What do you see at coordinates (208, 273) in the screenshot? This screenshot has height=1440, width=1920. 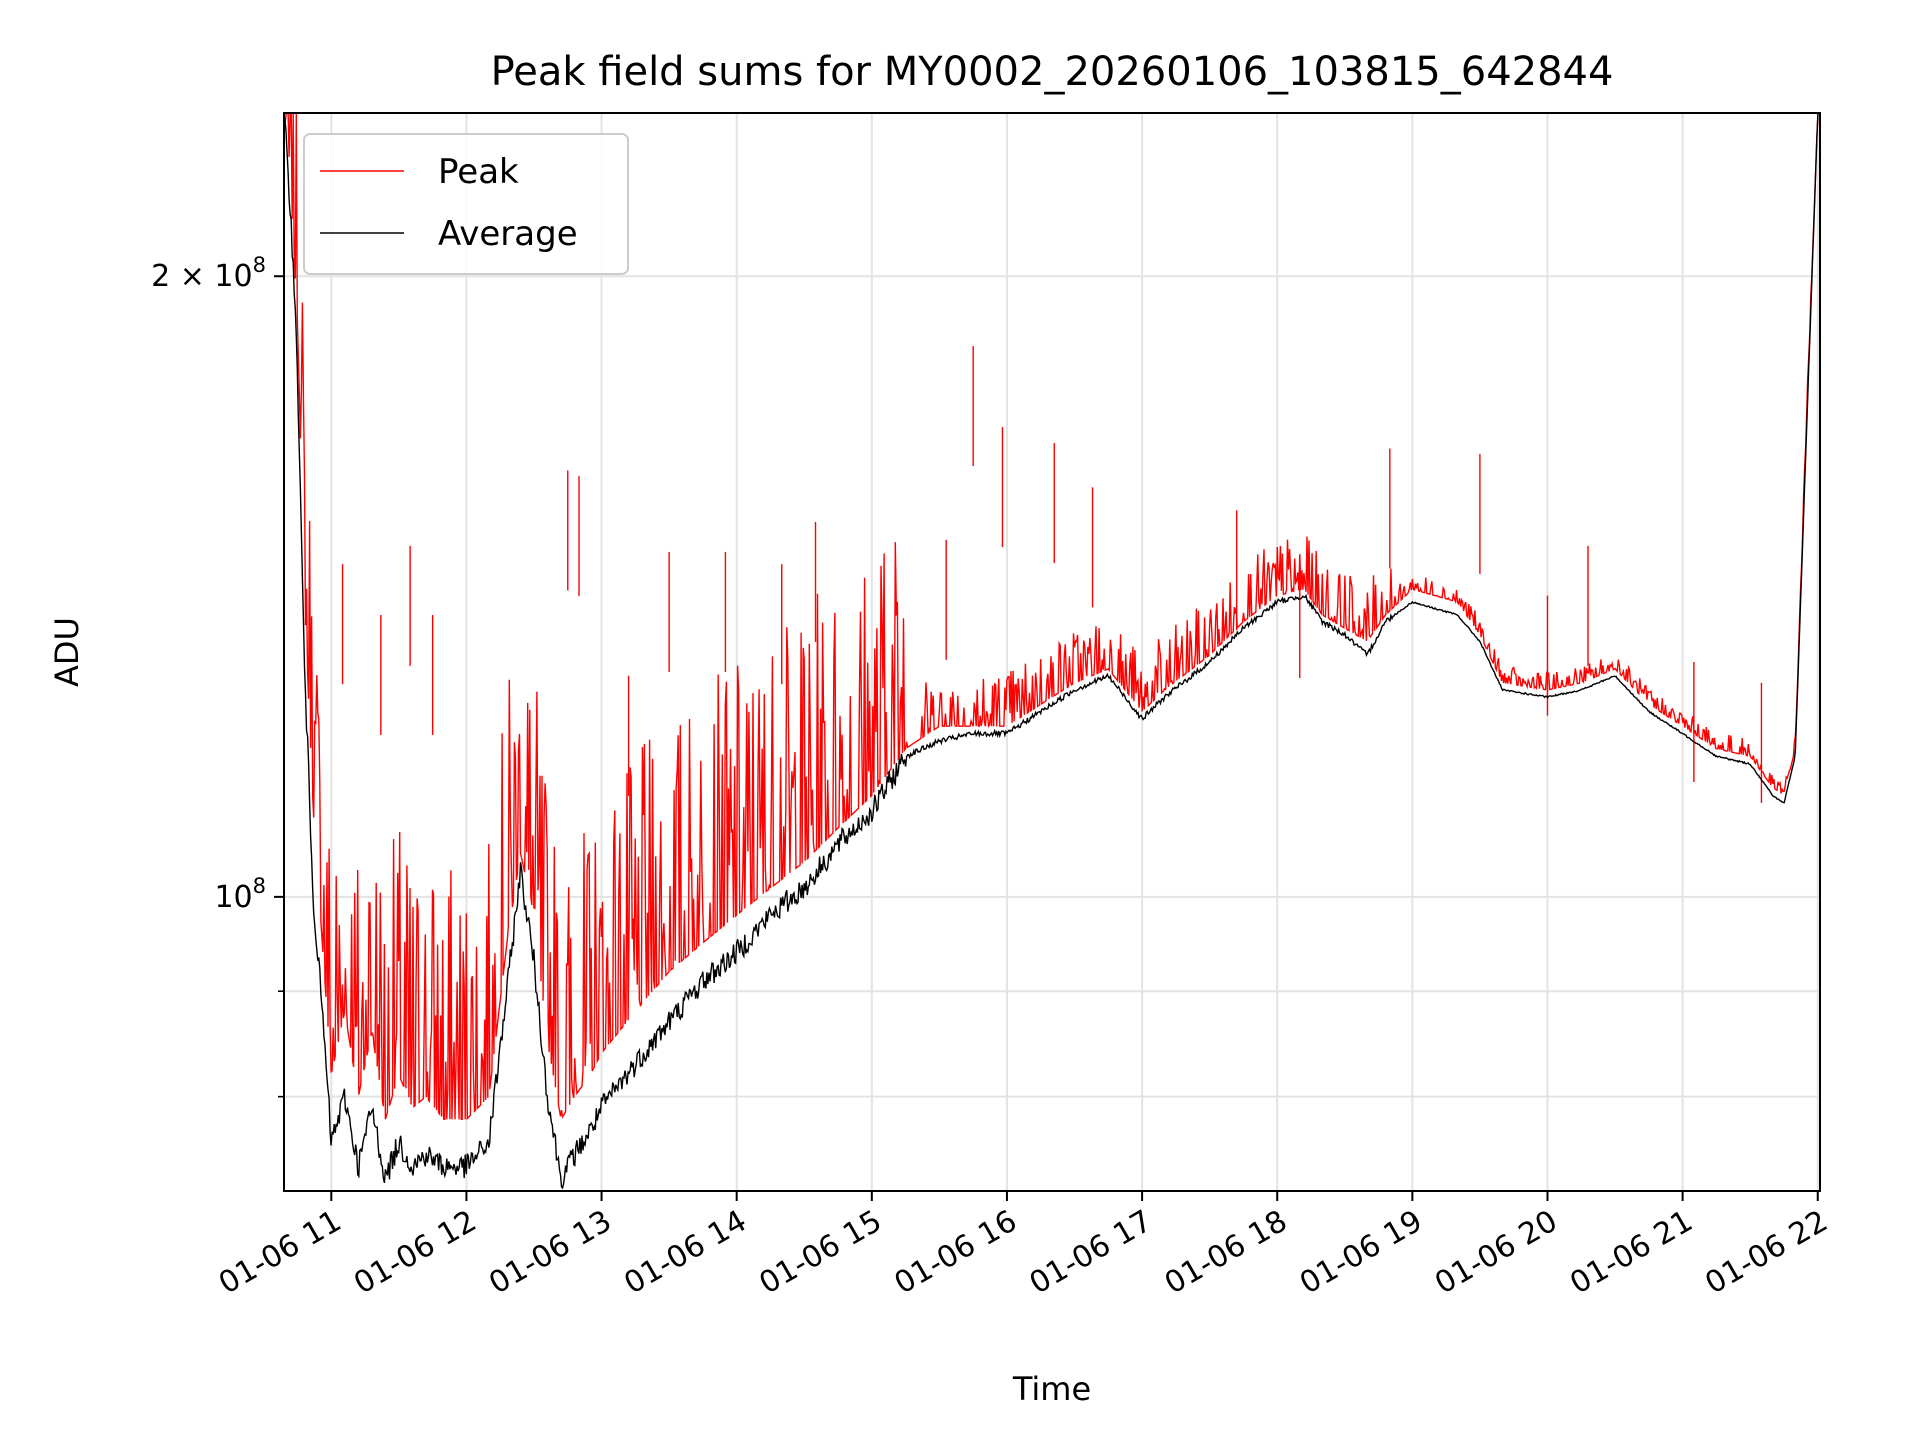 I see `y-tick-label: 2 × 108` at bounding box center [208, 273].